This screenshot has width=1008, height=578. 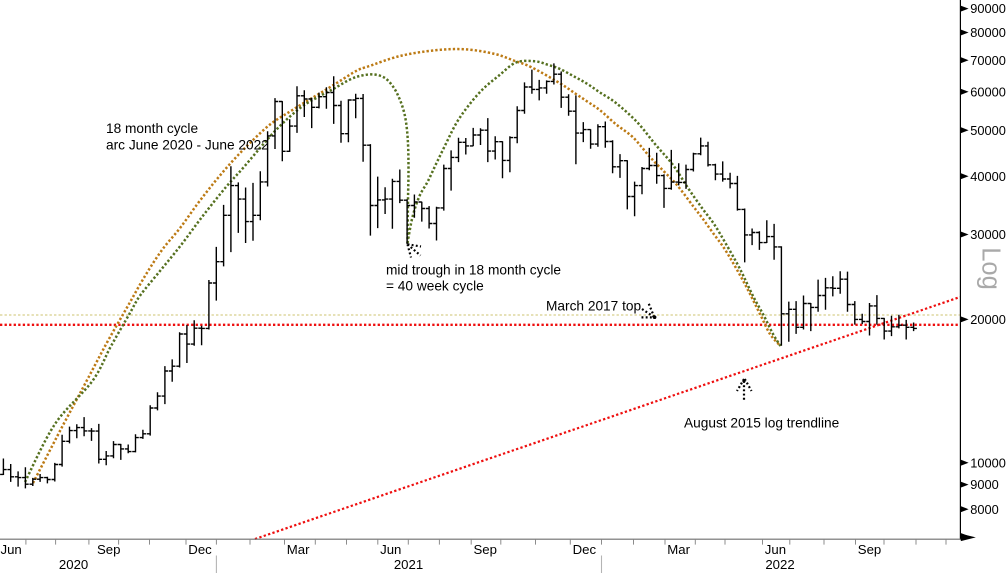 What do you see at coordinates (988, 91) in the screenshot?
I see `svg-text: 60000` at bounding box center [988, 91].